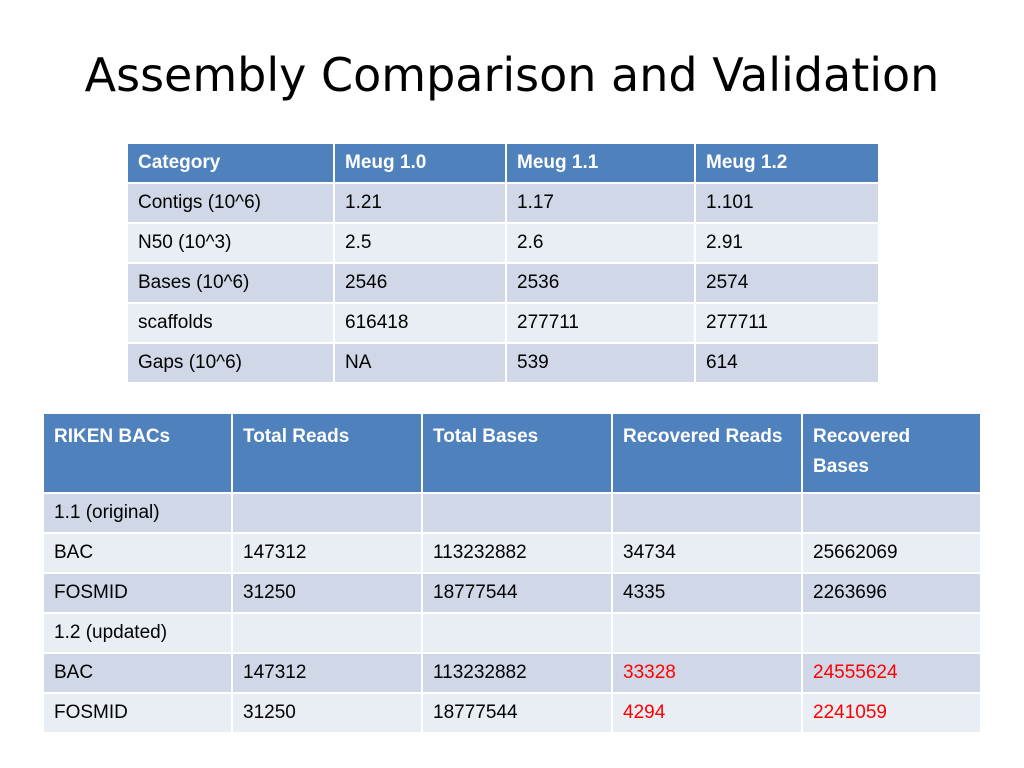 This screenshot has height=768, width=1024. What do you see at coordinates (787, 363) in the screenshot?
I see `table-cell: 614` at bounding box center [787, 363].